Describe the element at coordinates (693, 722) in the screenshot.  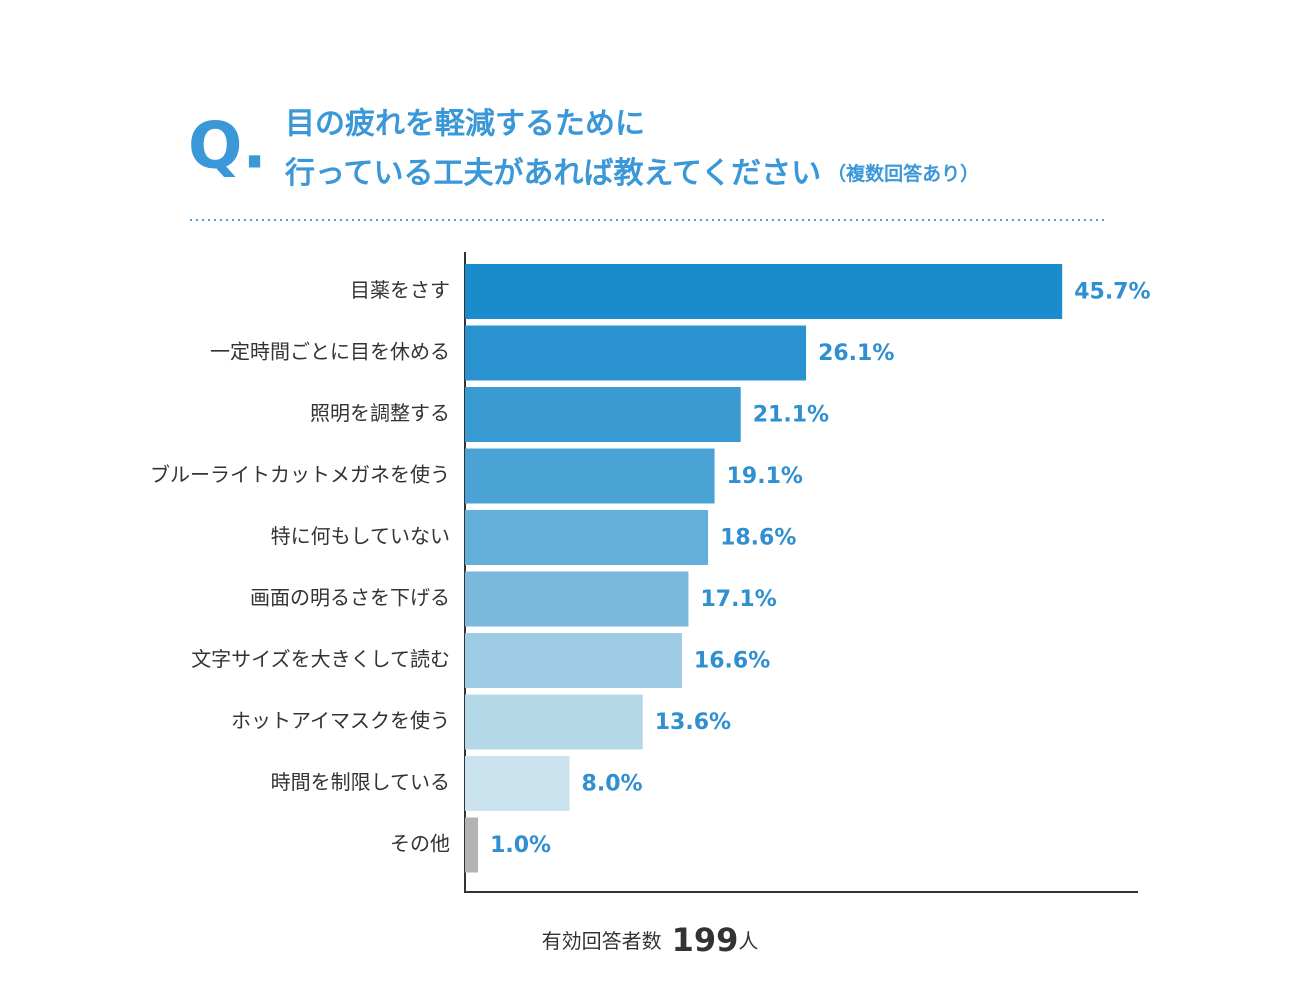
I see `value-label: 13.6%` at that location.